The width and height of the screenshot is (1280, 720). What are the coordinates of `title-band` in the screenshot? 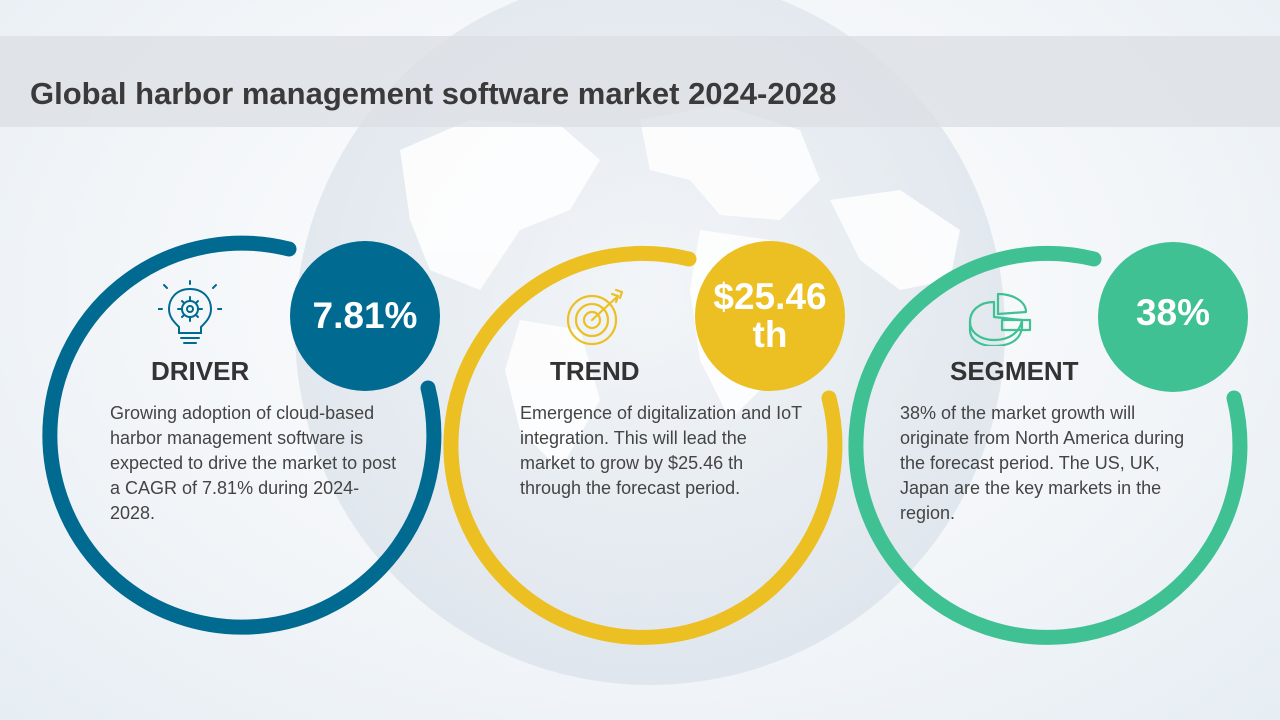 It's located at (640, 81).